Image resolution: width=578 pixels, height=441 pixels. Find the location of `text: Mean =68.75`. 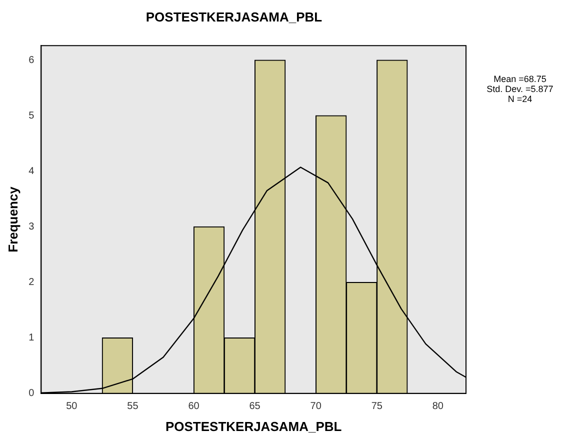

text: Mean =68.75 is located at coordinates (520, 79).